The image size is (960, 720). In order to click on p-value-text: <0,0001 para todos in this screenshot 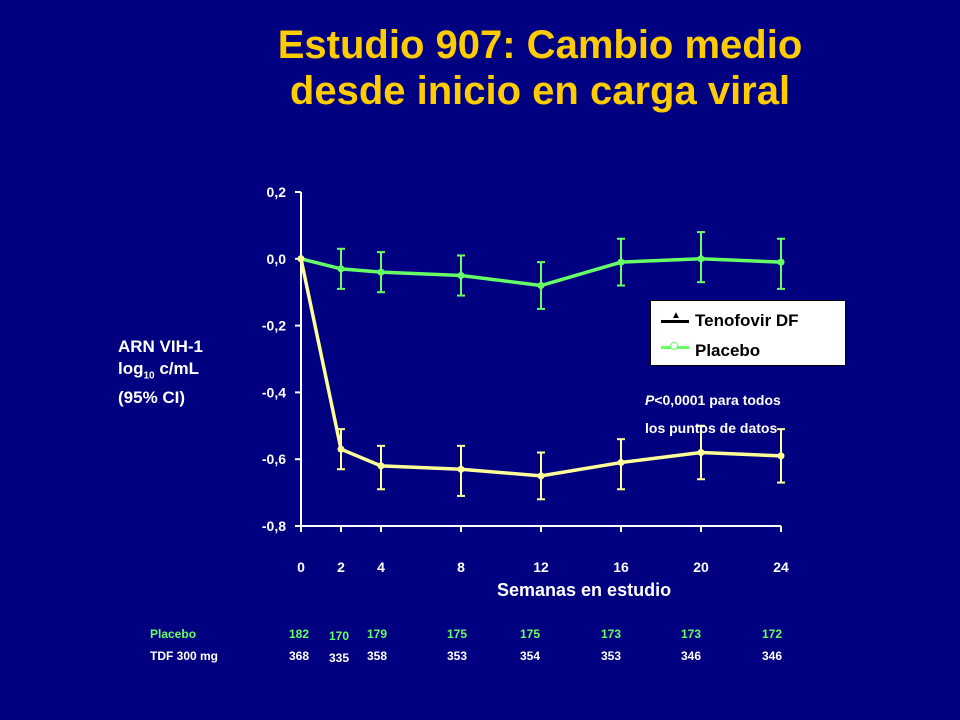, I will do `click(717, 400)`.